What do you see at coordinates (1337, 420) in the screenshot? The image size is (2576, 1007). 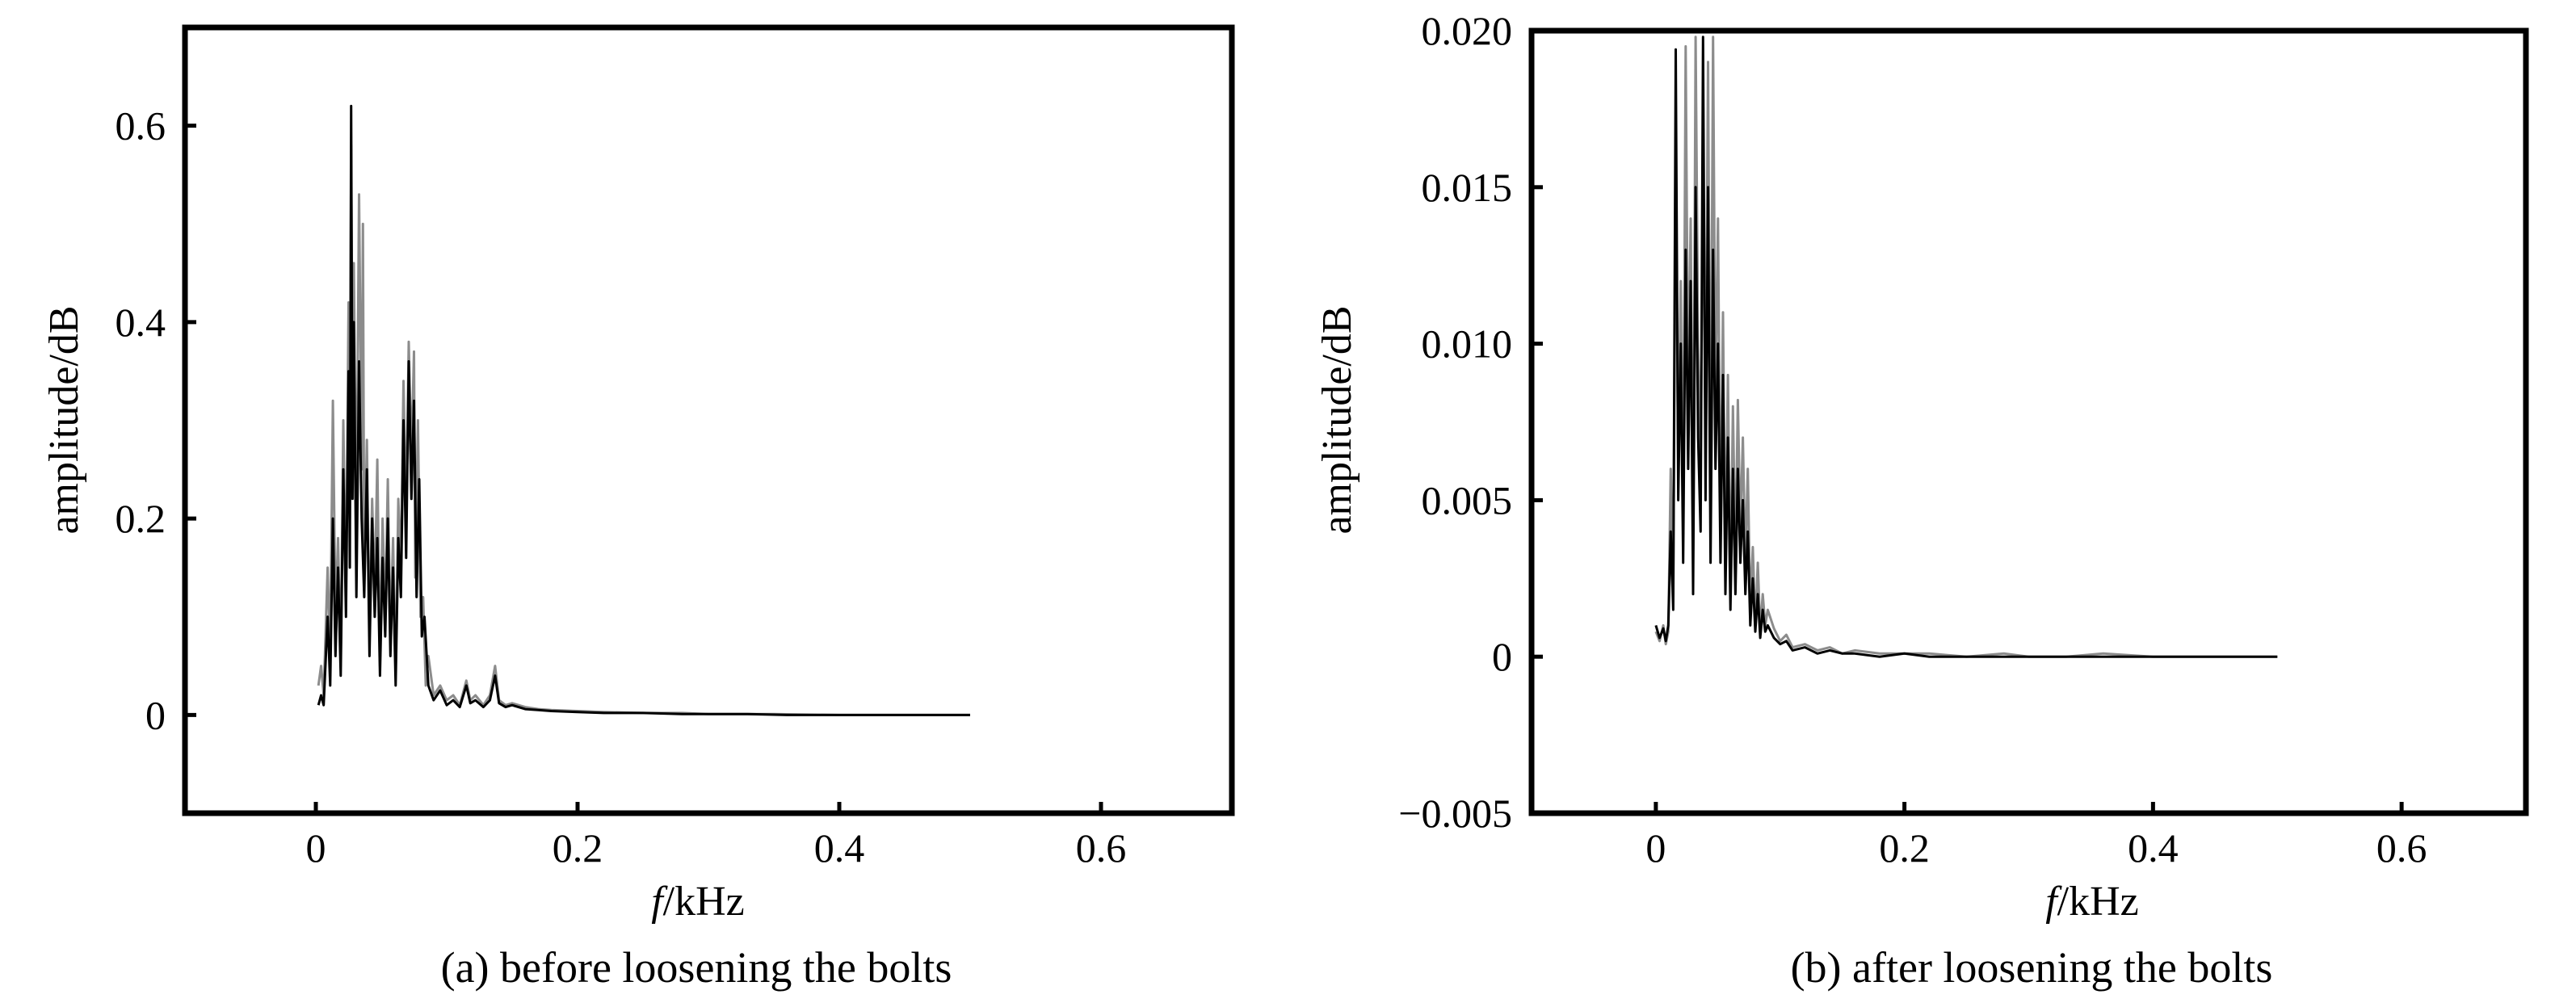 I see `y-axis-label-b: amplitude/dB` at bounding box center [1337, 420].